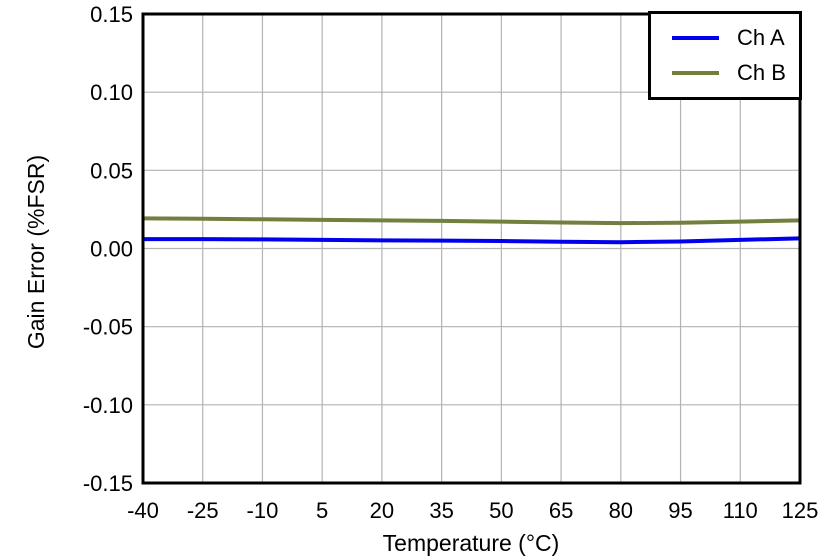 Image resolution: width=839 pixels, height=559 pixels. I want to click on x-axis-title: Temperature (°C), so click(471, 543).